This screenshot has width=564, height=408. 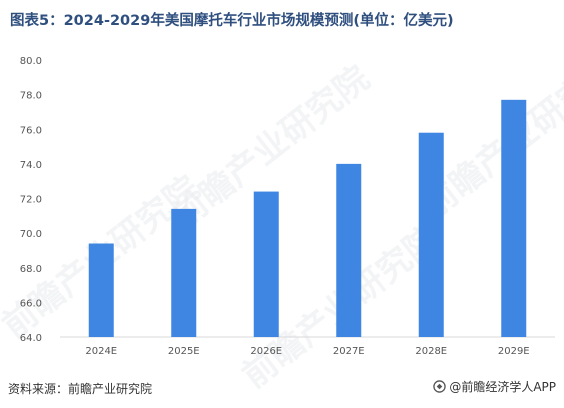 What do you see at coordinates (266, 264) in the screenshot?
I see `bar-2026E` at bounding box center [266, 264].